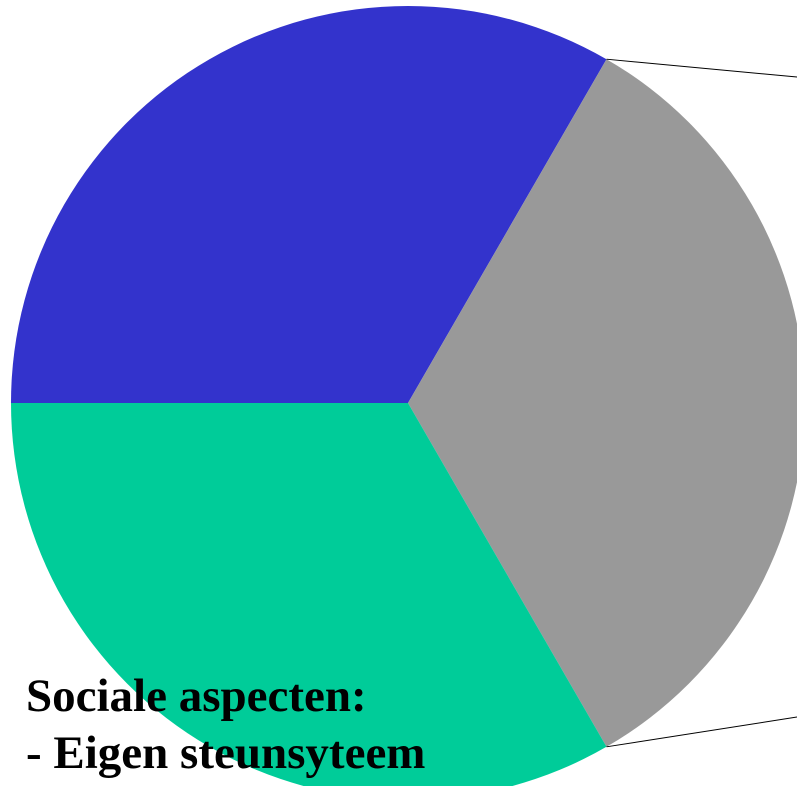  I want to click on caption-item: - Eigen steunsyteem, so click(226, 753).